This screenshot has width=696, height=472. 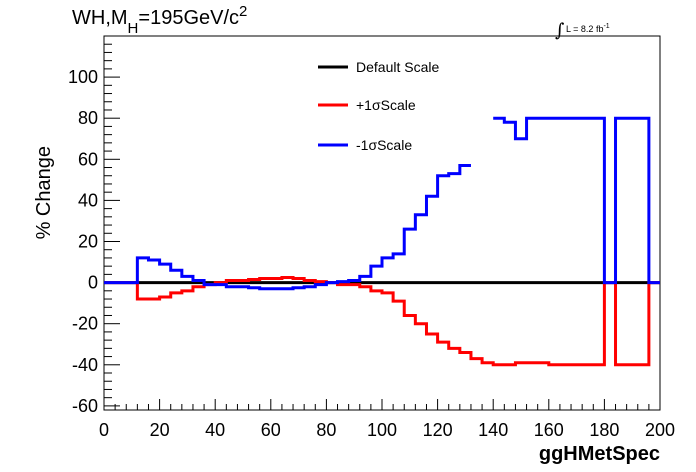 I want to click on lumi-label: L = 8.2 fb-1, so click(x=588, y=28).